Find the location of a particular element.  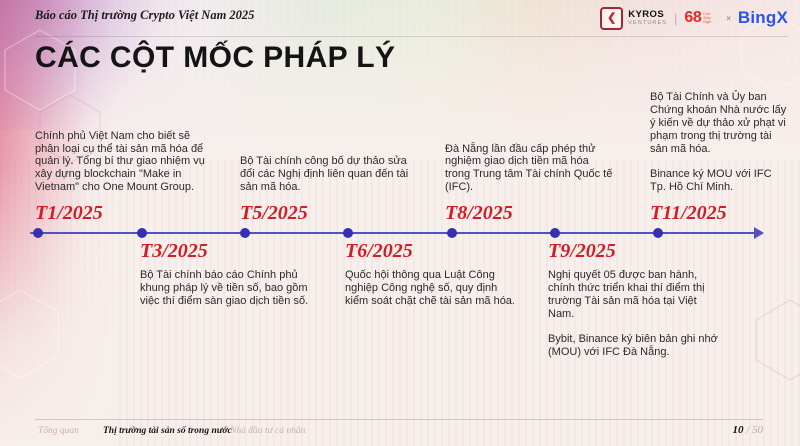

page-current: 10 is located at coordinates (738, 430).